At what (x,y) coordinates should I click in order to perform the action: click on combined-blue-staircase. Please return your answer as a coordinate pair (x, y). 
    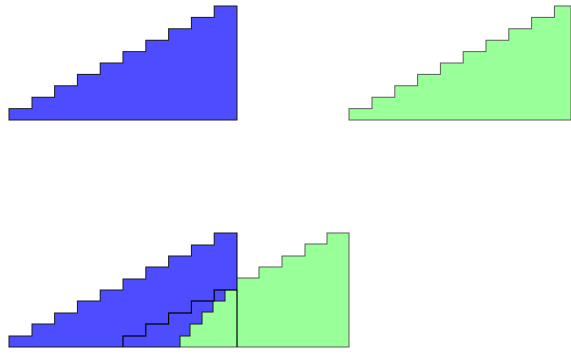
    Looking at the image, I should click on (123, 290).